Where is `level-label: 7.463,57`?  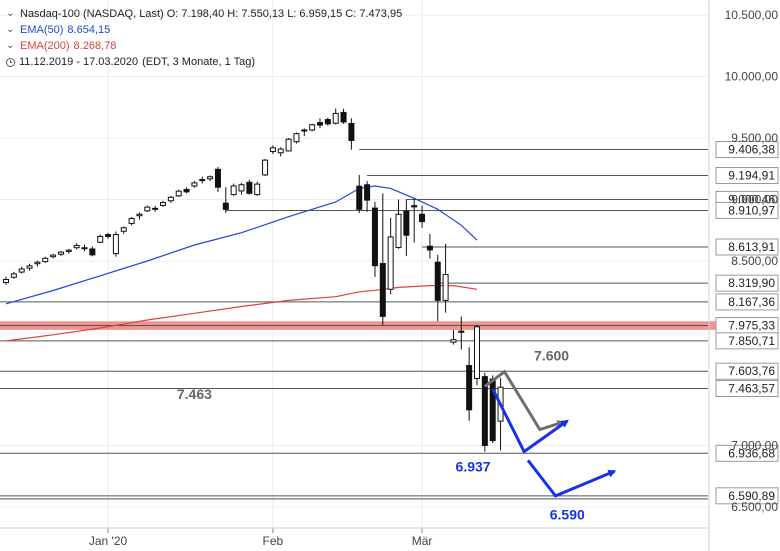 level-label: 7.463,57 is located at coordinates (751, 388).